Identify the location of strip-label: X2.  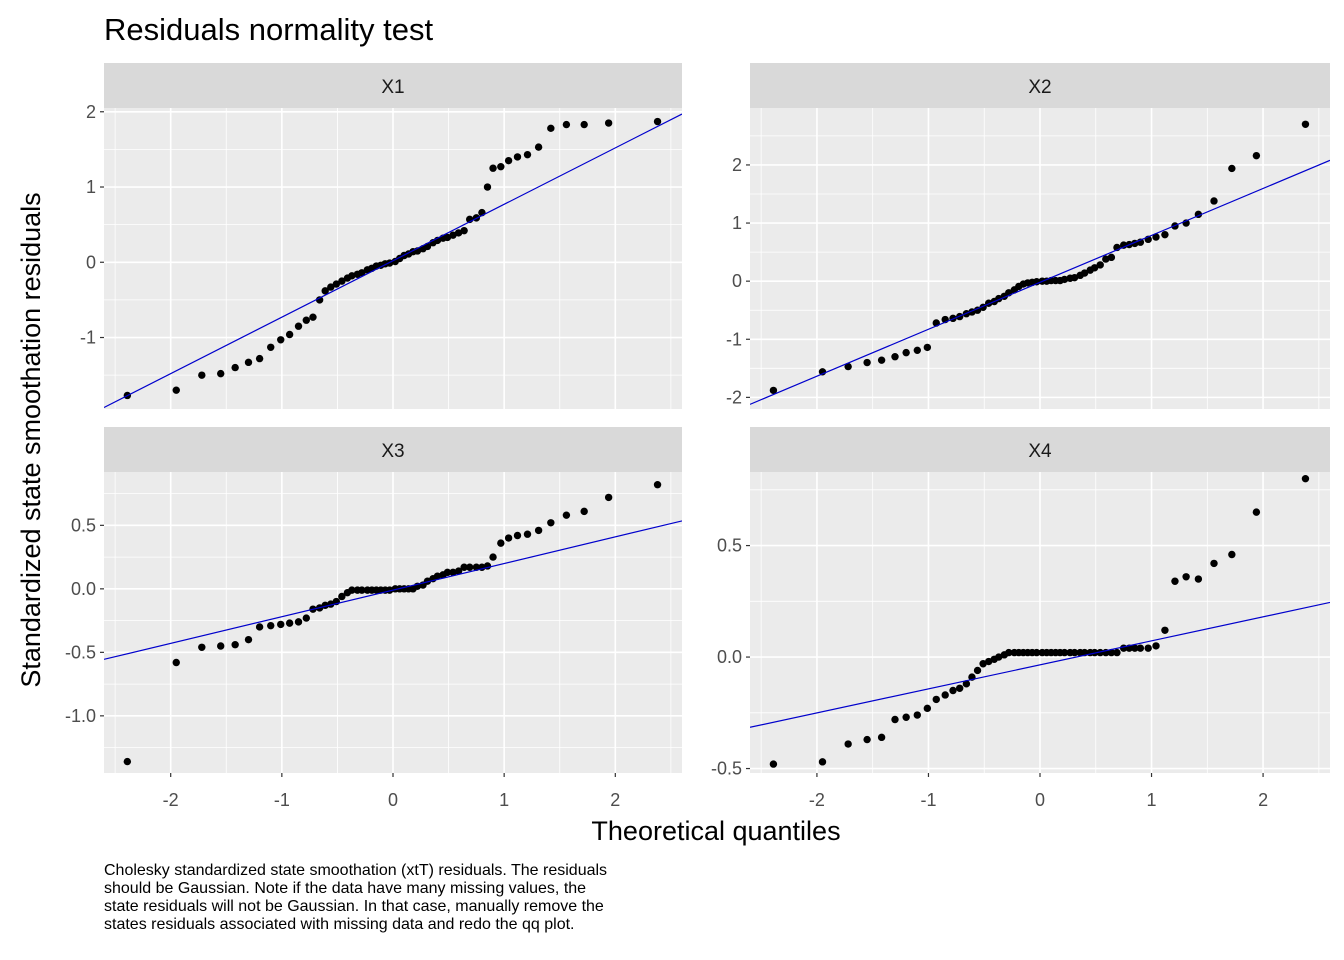
(1039, 87).